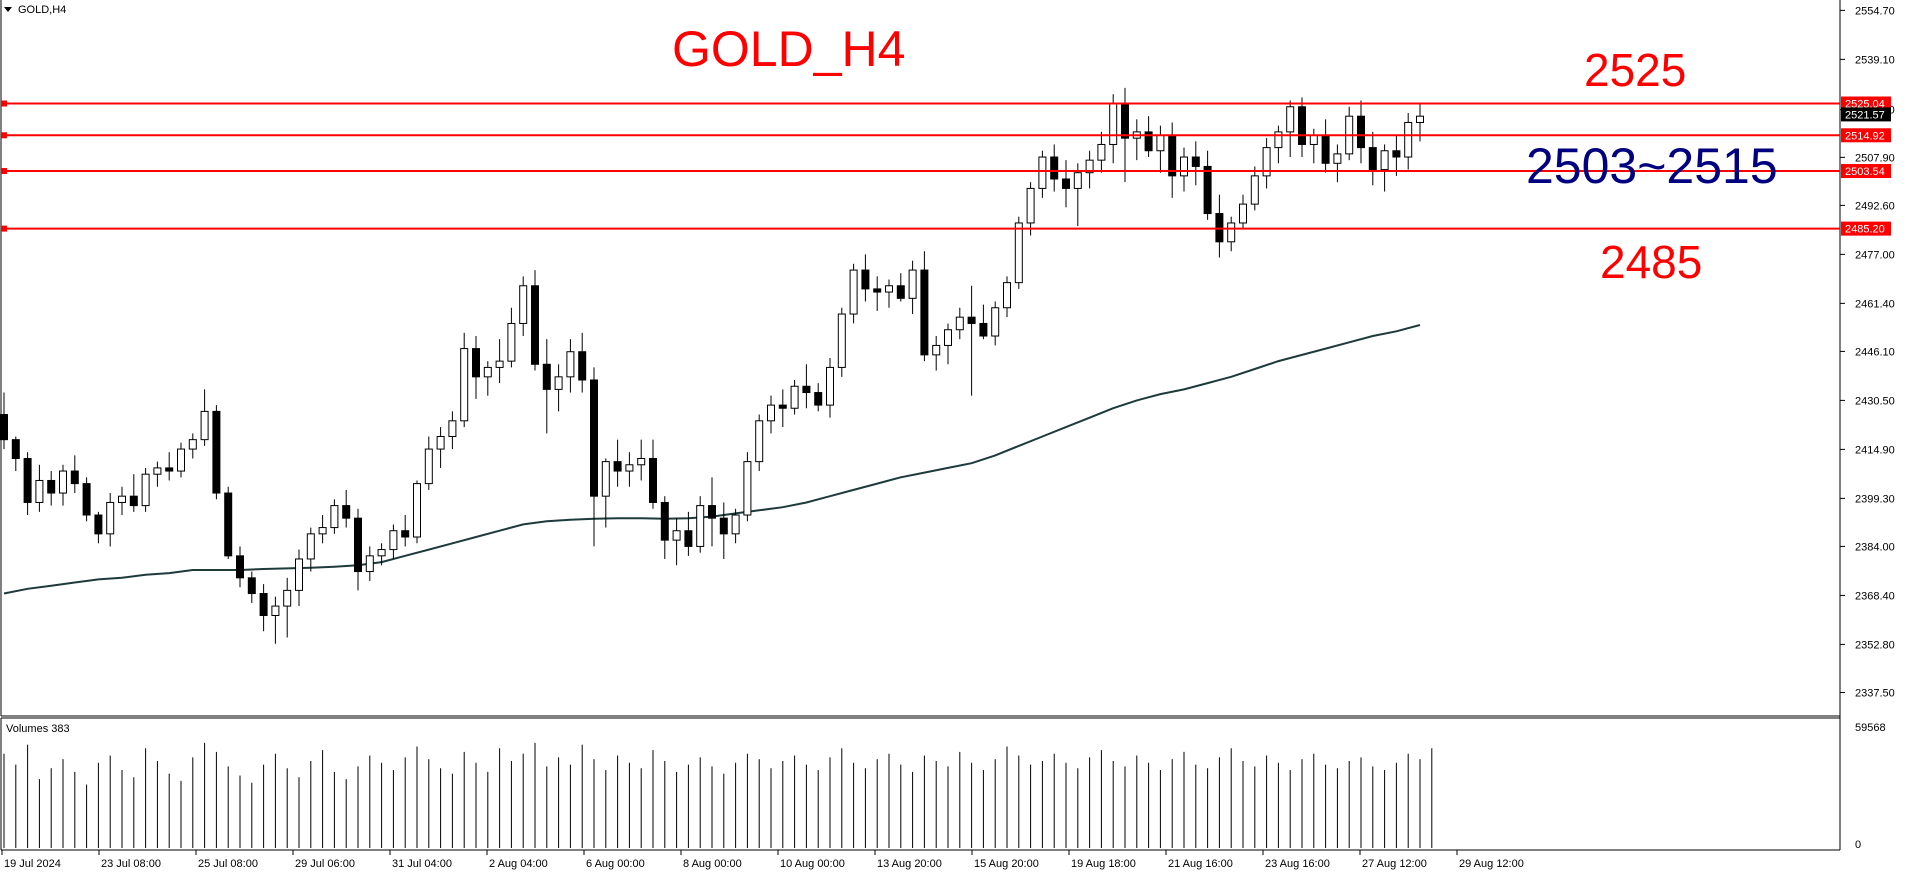 Image resolution: width=1912 pixels, height=877 pixels. Describe the element at coordinates (1394, 864) in the screenshot. I see `time-tick-label: 27 Aug 12:00` at that location.